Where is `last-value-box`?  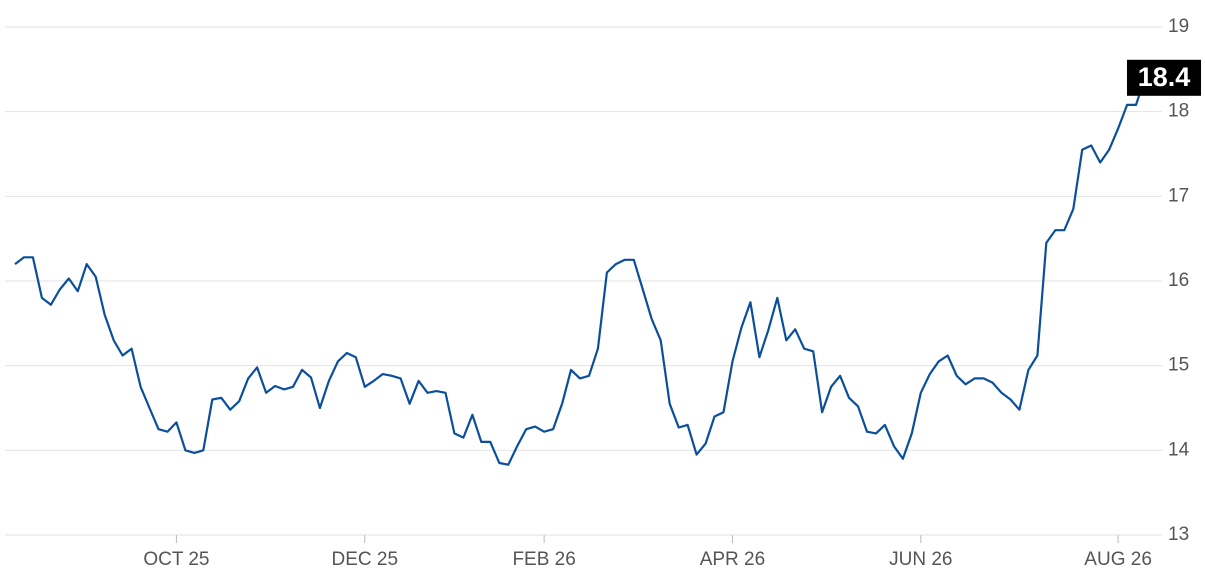 last-value-box is located at coordinates (1164, 77).